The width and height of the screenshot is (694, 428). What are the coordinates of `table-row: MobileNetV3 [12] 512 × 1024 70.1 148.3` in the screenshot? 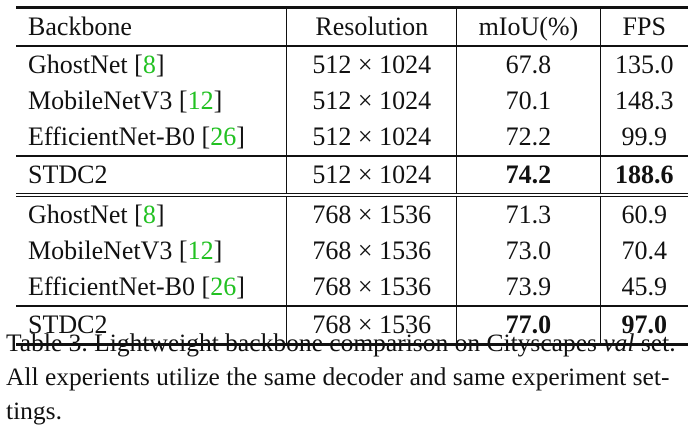 It's located at (352, 101).